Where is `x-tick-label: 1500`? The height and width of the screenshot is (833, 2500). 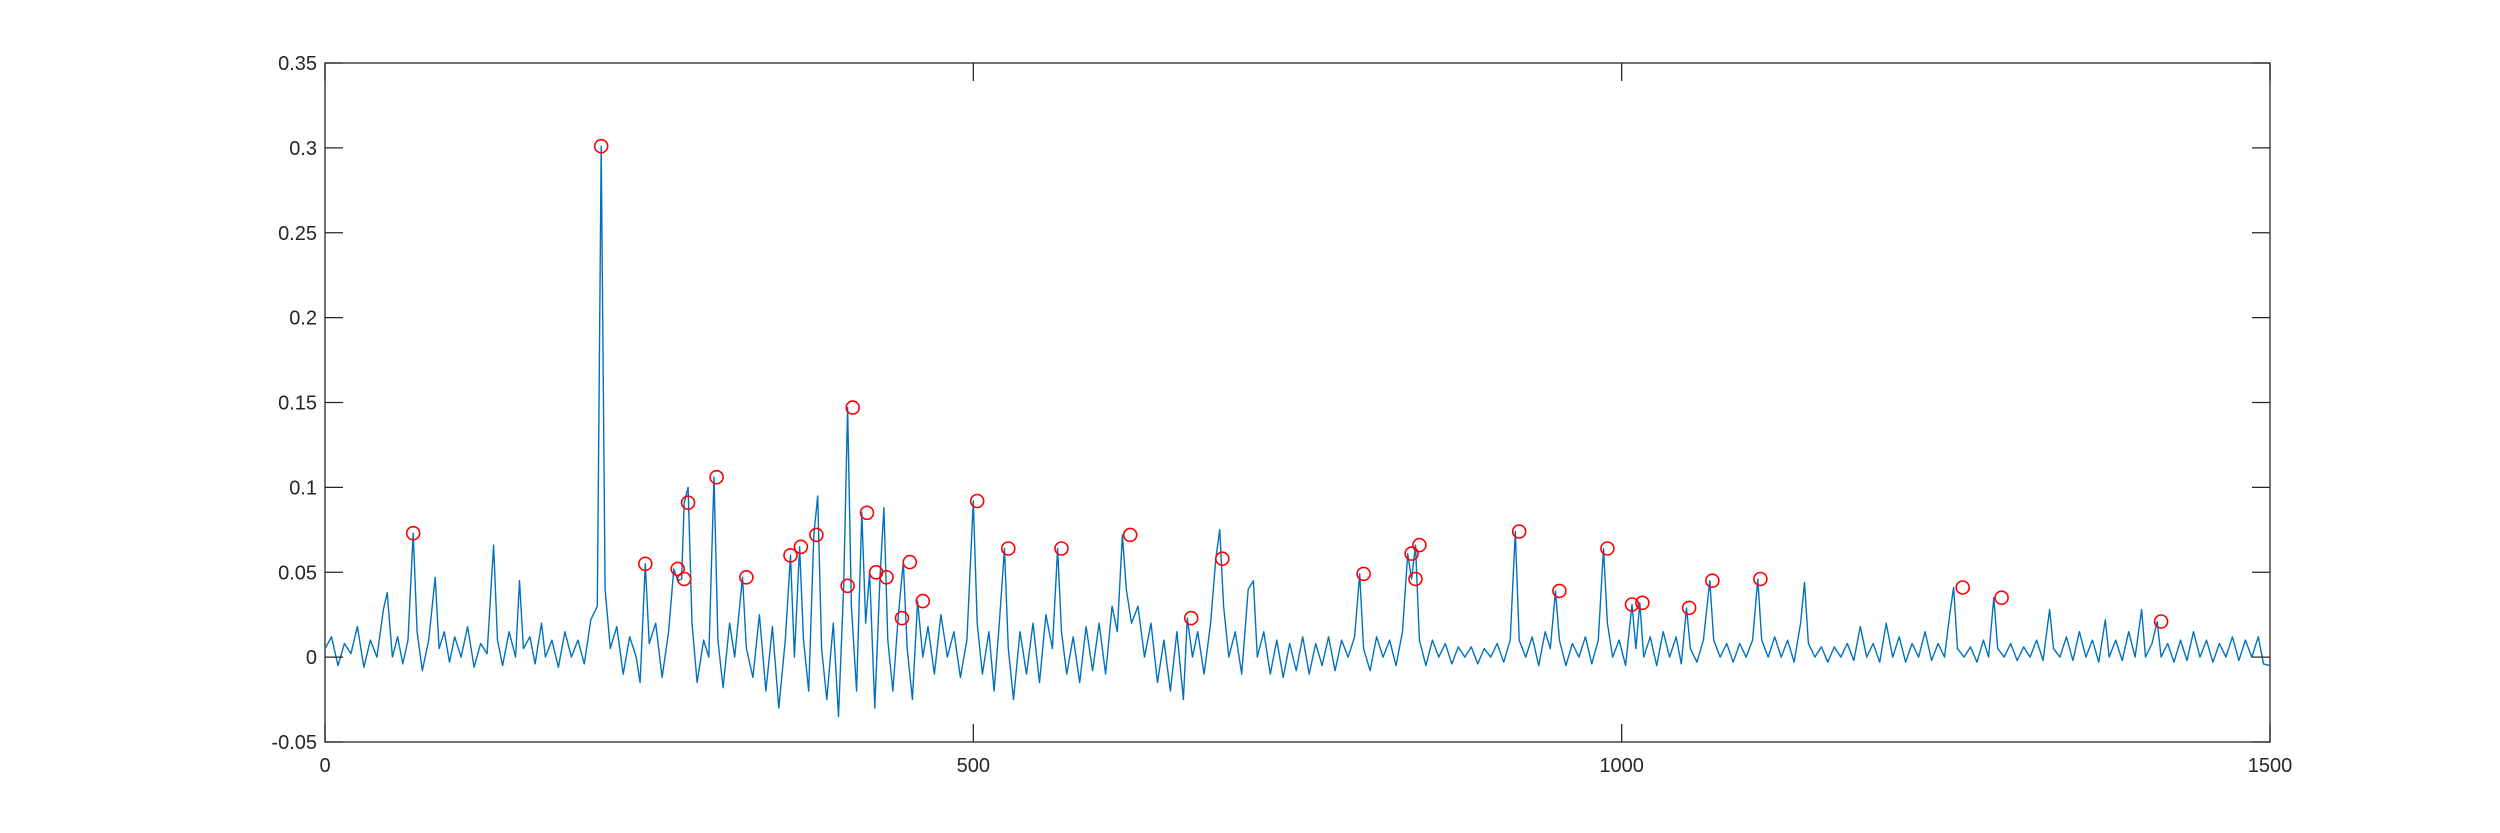
x-tick-label: 1500 is located at coordinates (2270, 766).